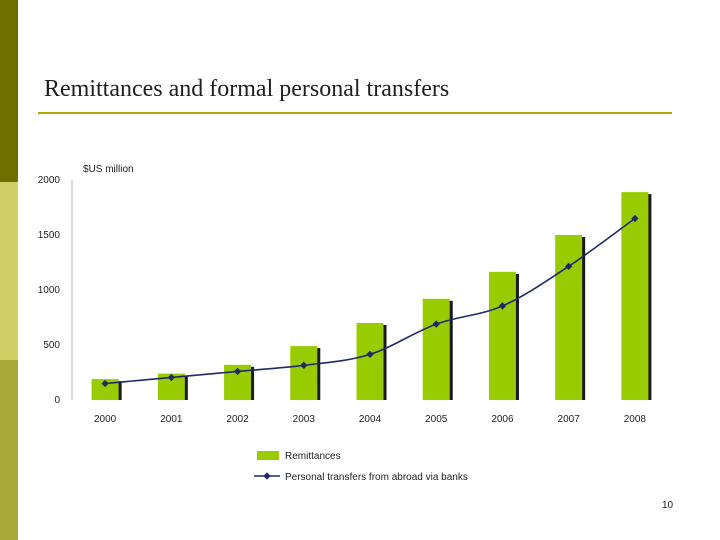 The width and height of the screenshot is (720, 540). What do you see at coordinates (268, 455) in the screenshot?
I see `legend-swatch-remittances` at bounding box center [268, 455].